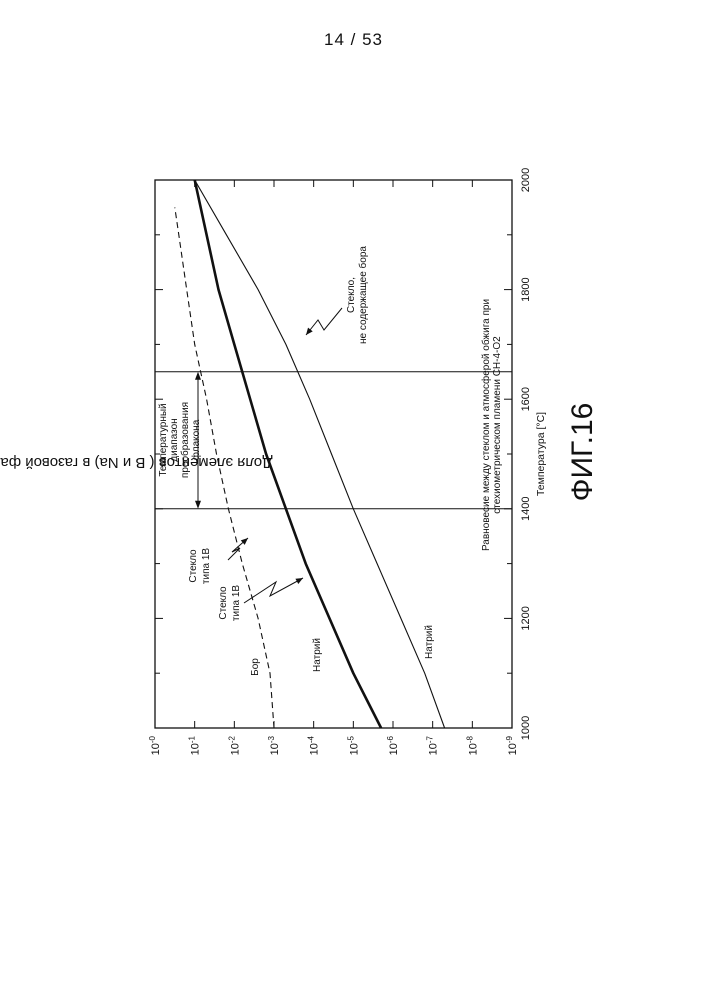 The width and height of the screenshot is (707, 1005). What do you see at coordinates (317, 655) in the screenshot?
I see `label-sodium-bold: Натрий` at bounding box center [317, 655].